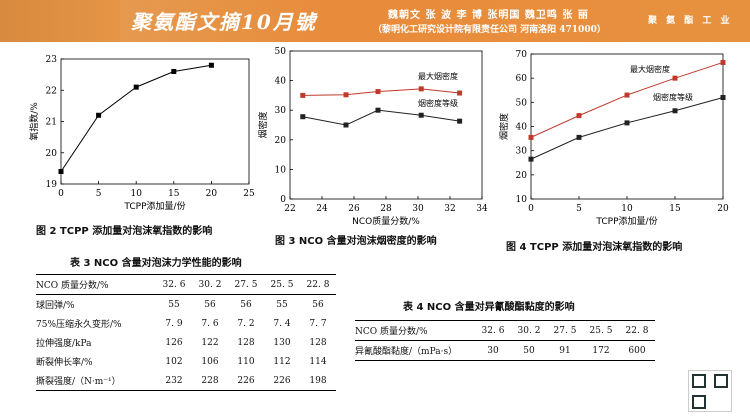  What do you see at coordinates (174, 342) in the screenshot?
I see `value-cell: 126` at bounding box center [174, 342].